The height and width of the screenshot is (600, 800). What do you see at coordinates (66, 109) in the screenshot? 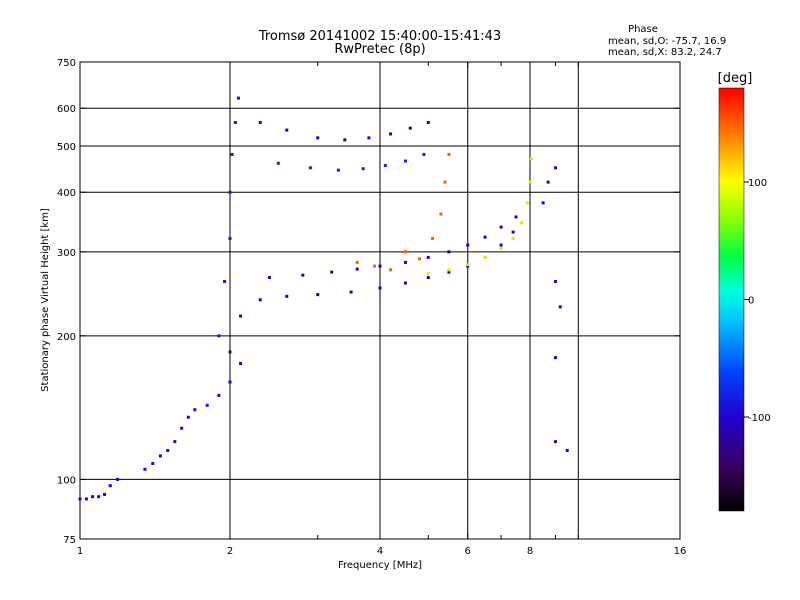
I see `y-tick-label: 600` at bounding box center [66, 109].